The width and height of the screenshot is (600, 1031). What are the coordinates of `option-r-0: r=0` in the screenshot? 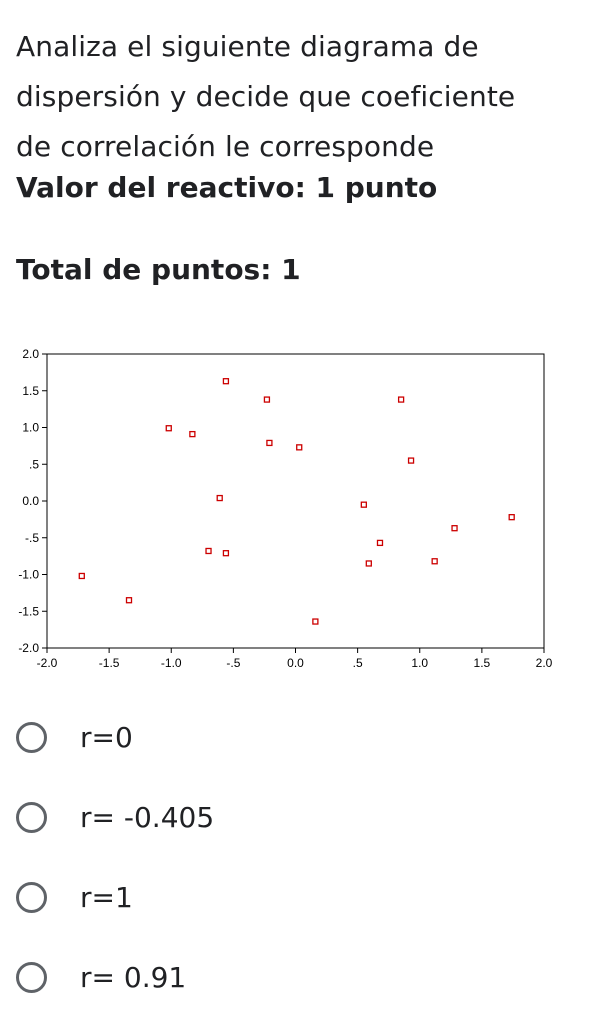 It's located at (300, 740).